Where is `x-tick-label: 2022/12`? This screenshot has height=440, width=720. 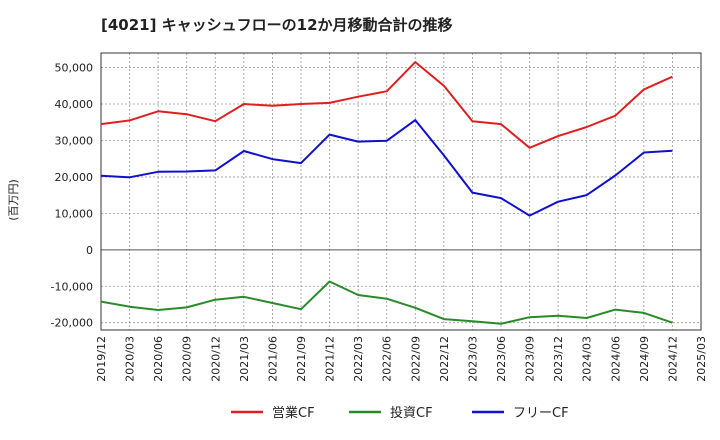 x-tick-label: 2022/12 is located at coordinates (444, 359).